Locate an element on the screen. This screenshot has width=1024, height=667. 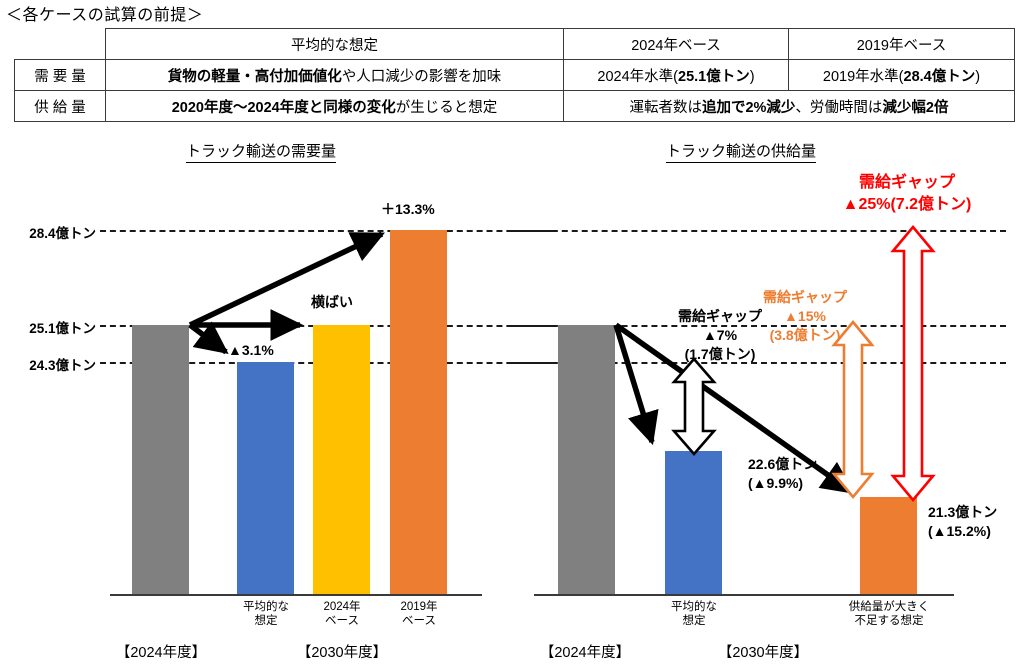
right-anno-gap-red: 需給ギャップ ▲25%(7.2億トン) is located at coordinates (907, 194).